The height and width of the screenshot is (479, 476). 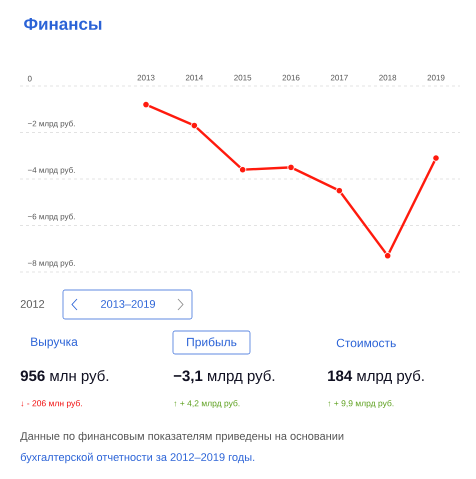 I want to click on x-tick-label: 2014, so click(x=194, y=77).